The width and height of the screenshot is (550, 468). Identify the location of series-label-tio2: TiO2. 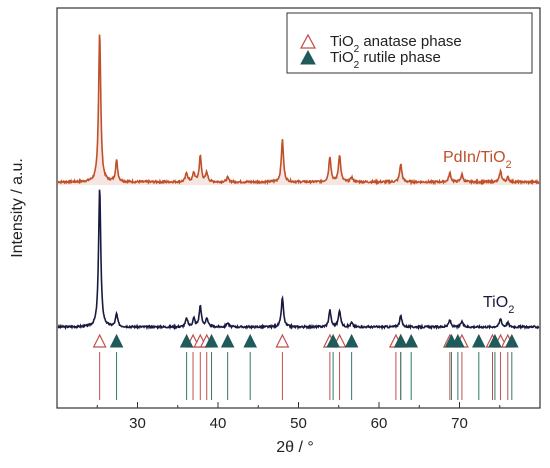
(498, 305).